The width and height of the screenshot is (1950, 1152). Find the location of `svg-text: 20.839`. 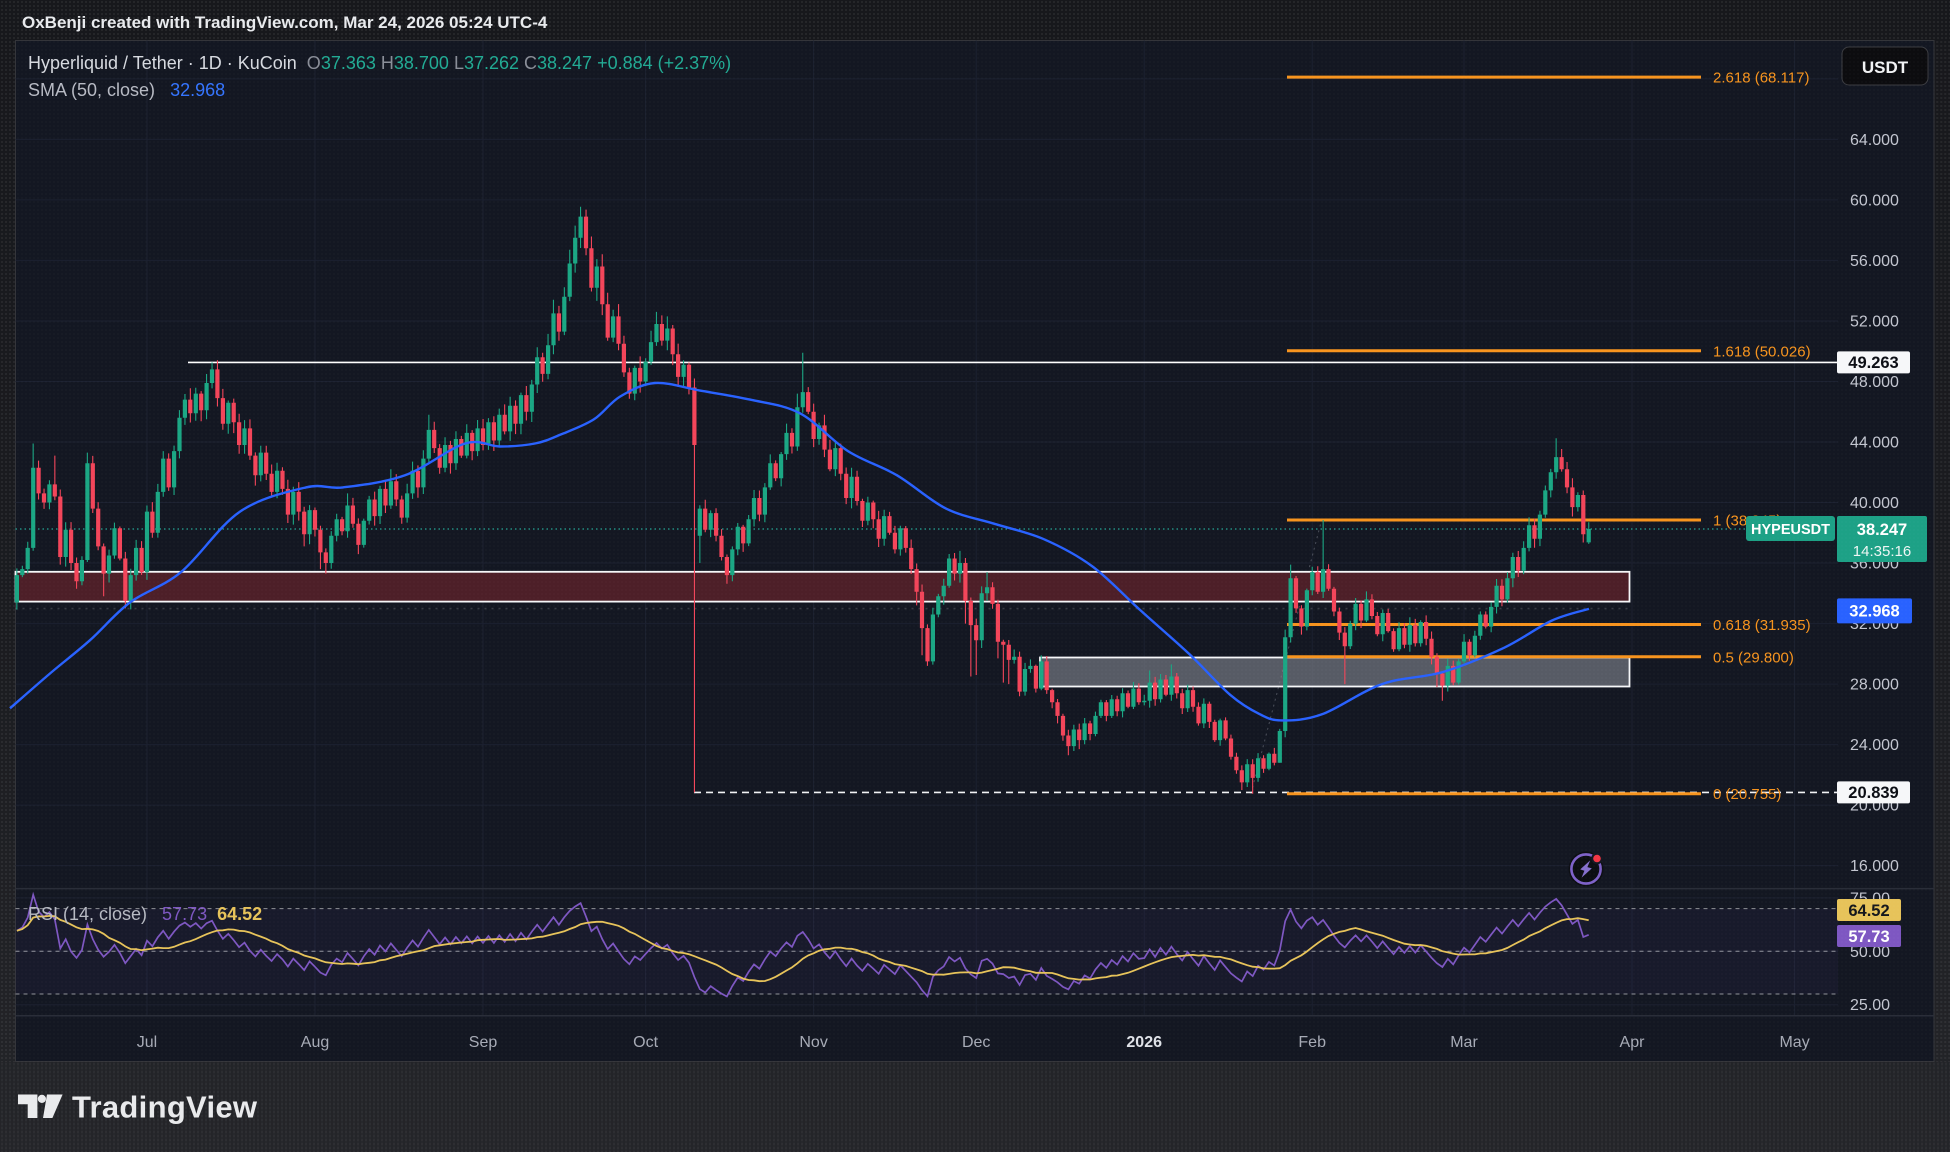

svg-text: 20.839 is located at coordinates (1873, 793).